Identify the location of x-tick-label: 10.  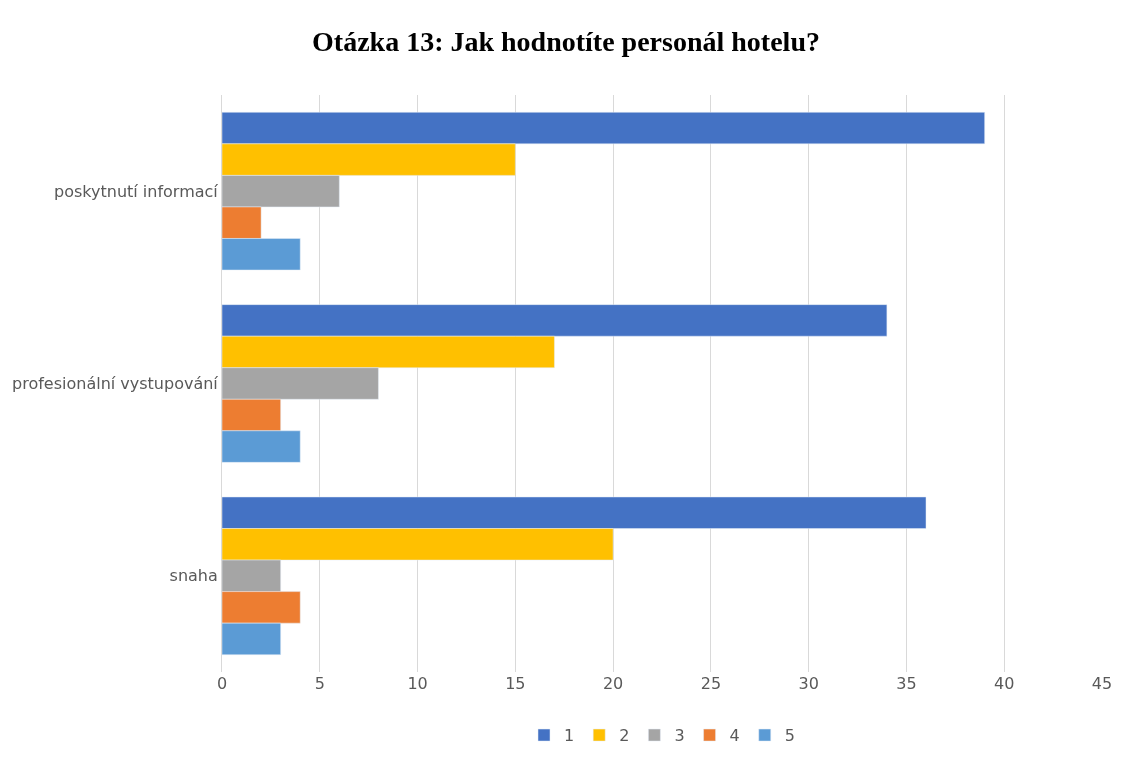
(417, 683).